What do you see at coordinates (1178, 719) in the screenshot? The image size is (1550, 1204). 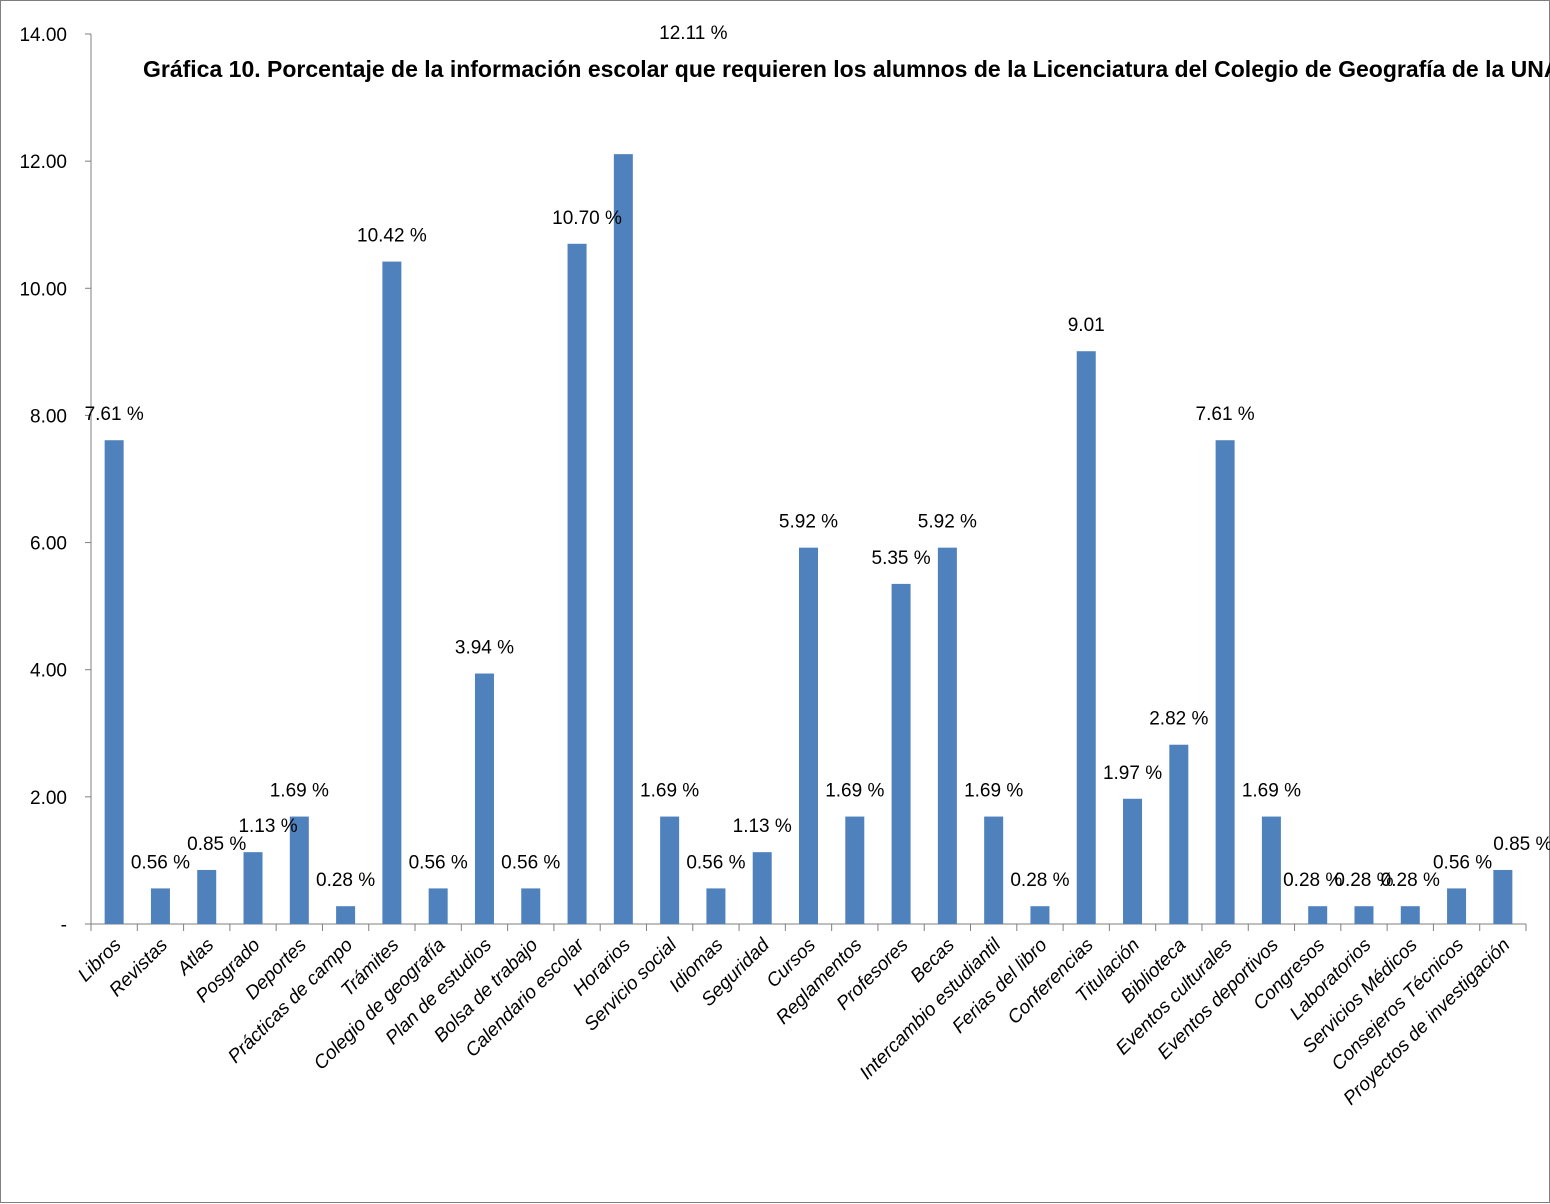 I see `data-label: 2.82 %` at bounding box center [1178, 719].